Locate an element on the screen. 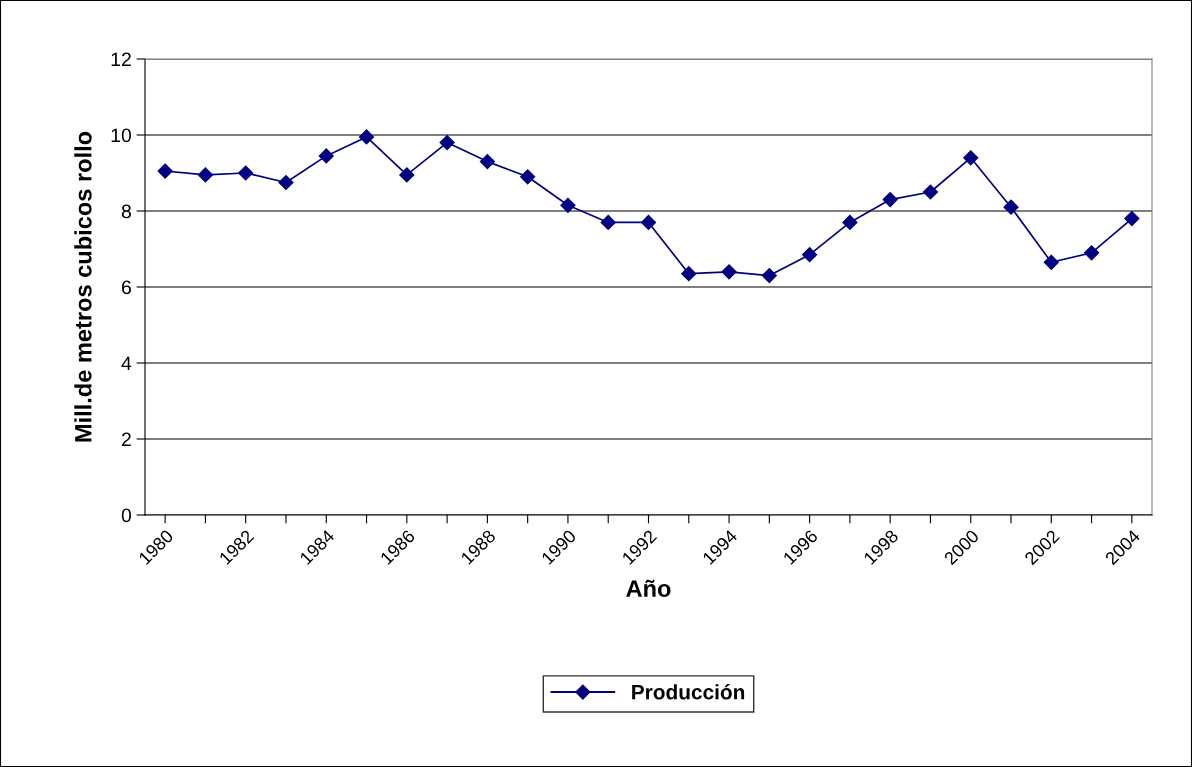  y-tick-label: 8 is located at coordinates (126, 211).